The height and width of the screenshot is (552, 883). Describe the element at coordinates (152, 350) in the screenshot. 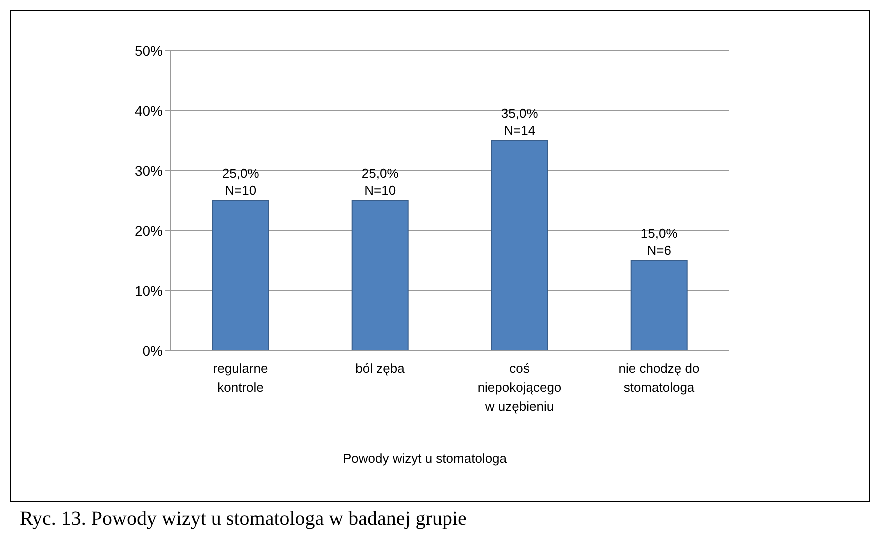

I see `y-tick-label: 0%` at that location.